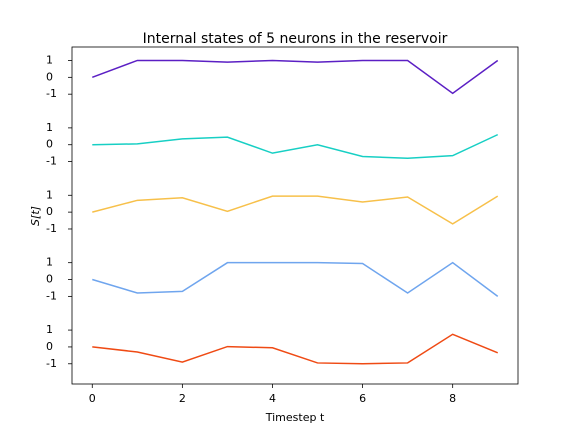  What do you see at coordinates (182, 398) in the screenshot?
I see `x-tick-label: 2` at bounding box center [182, 398].